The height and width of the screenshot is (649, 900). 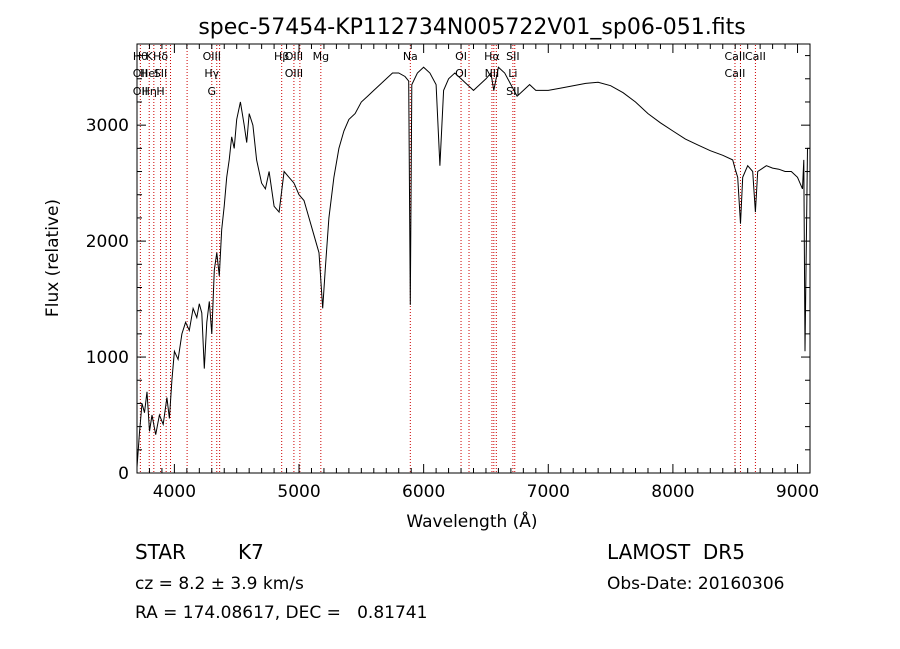 What do you see at coordinates (107, 242) in the screenshot?
I see `y-tick-label: 2000` at bounding box center [107, 242].